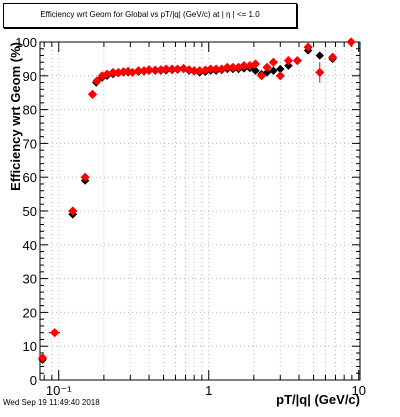 This screenshot has height=417, width=400. I want to click on y-axis-label: Efficiency wrt Geom (%), so click(15, 116).